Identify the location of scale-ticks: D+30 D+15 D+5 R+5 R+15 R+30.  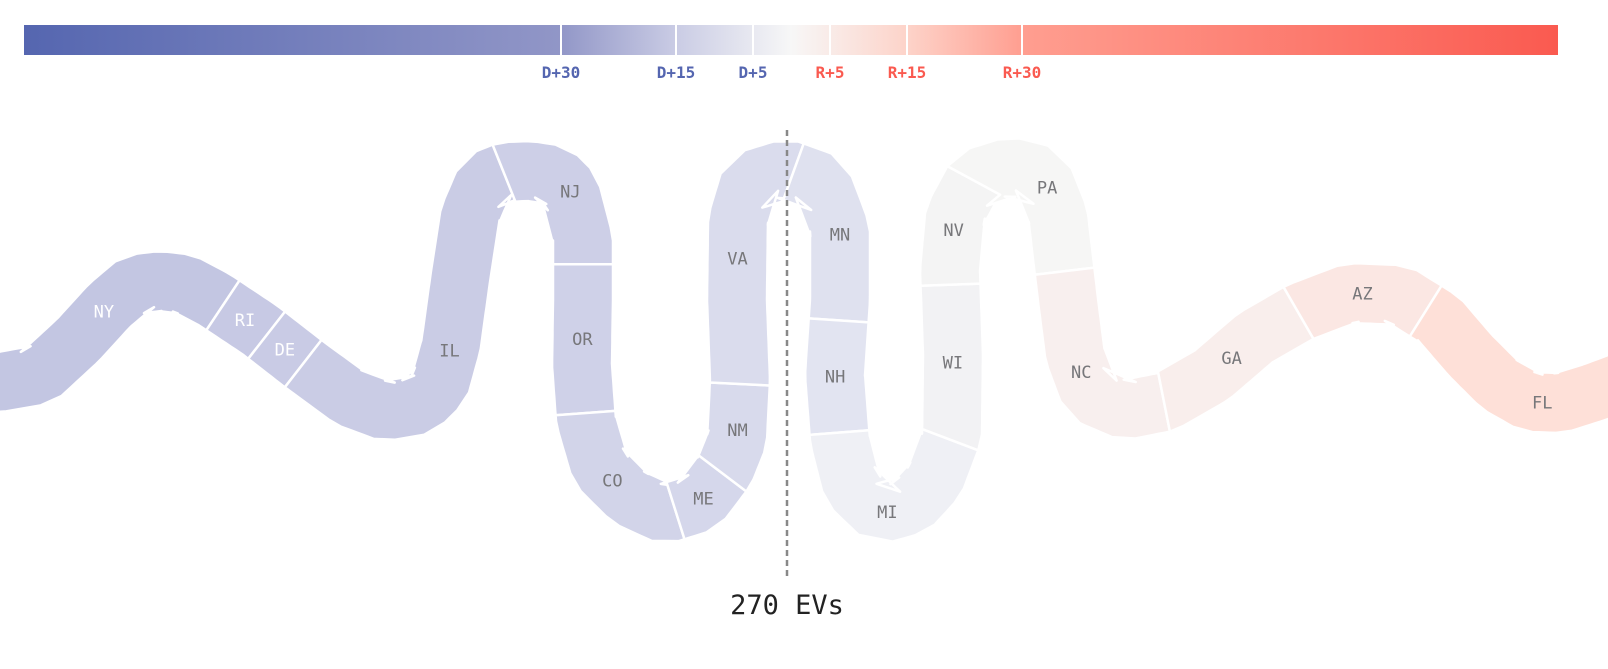
(792, 53).